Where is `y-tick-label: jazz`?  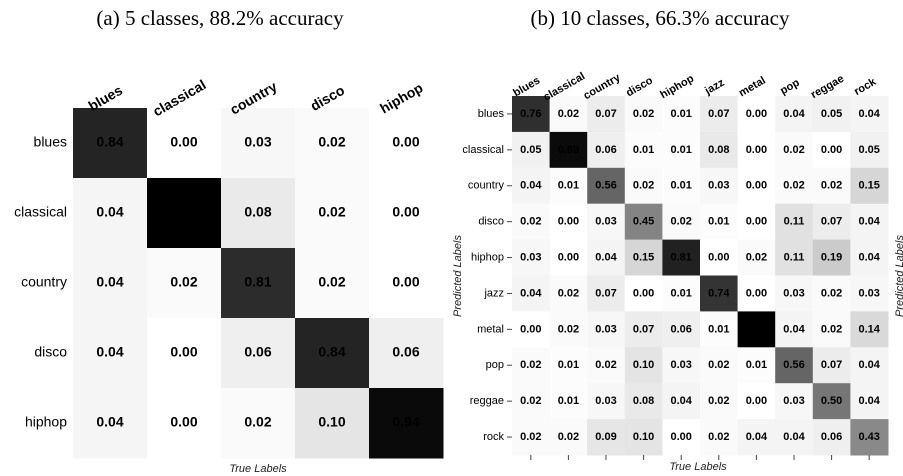 y-tick-label: jazz is located at coordinates (493, 293).